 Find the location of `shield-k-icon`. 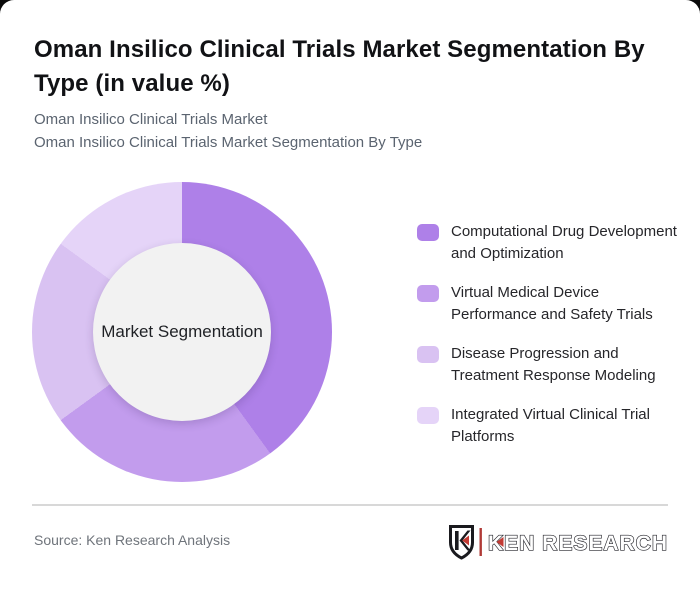

shield-k-icon is located at coordinates (461, 542).